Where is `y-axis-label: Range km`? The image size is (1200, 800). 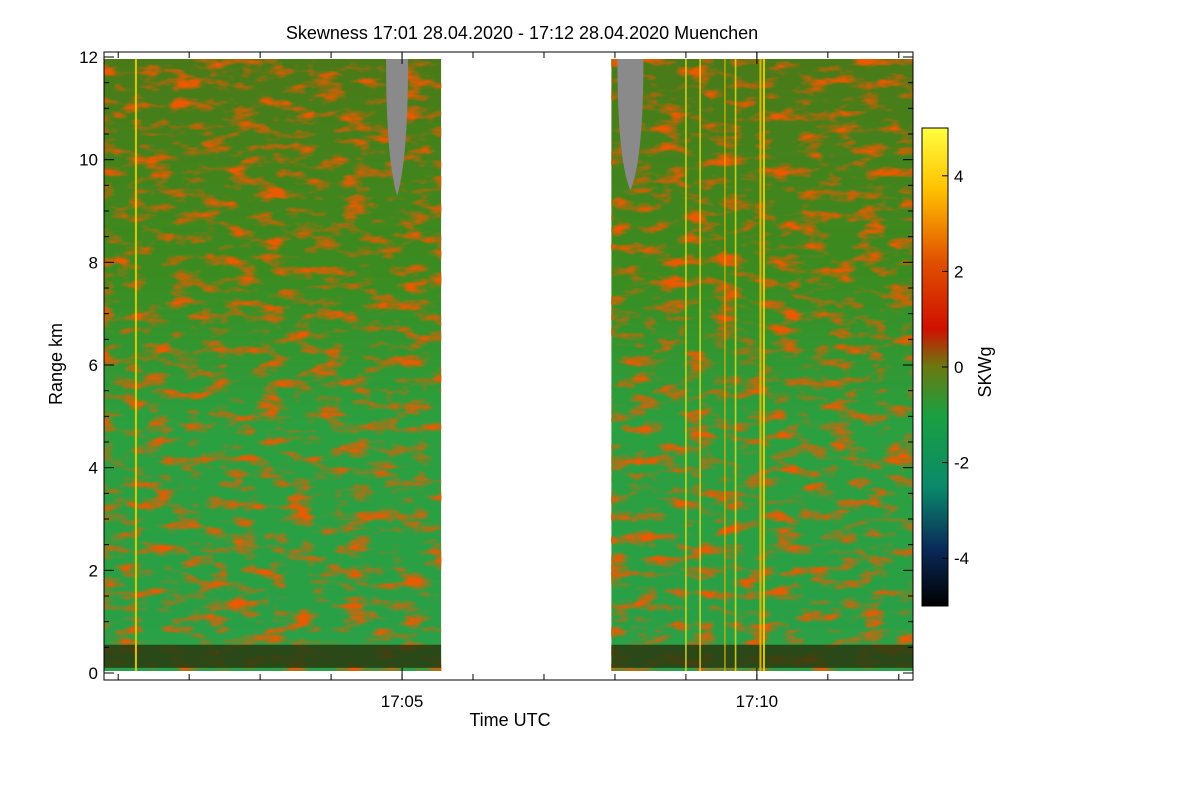 y-axis-label: Range km is located at coordinates (56, 364).